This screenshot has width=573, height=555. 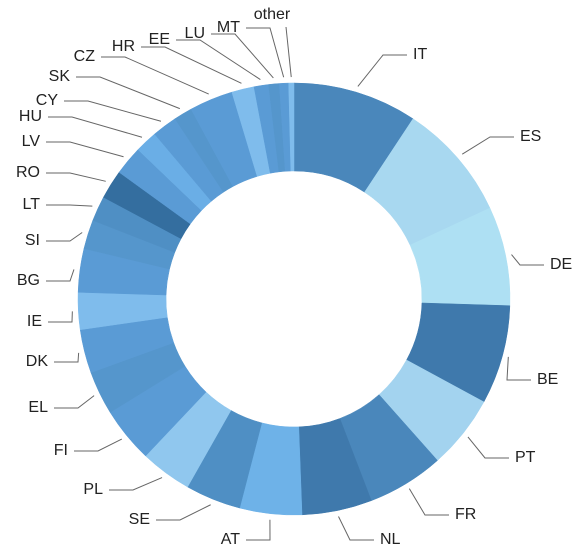 I want to click on slice-label: LU, so click(x=195, y=33).